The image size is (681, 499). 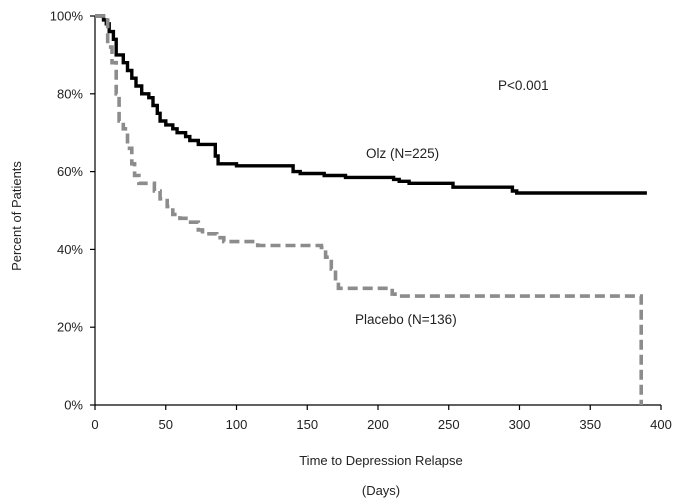 I want to click on x-axis-ticks: 0 50 100 150 200 250 300 350 400, so click(x=381, y=418).